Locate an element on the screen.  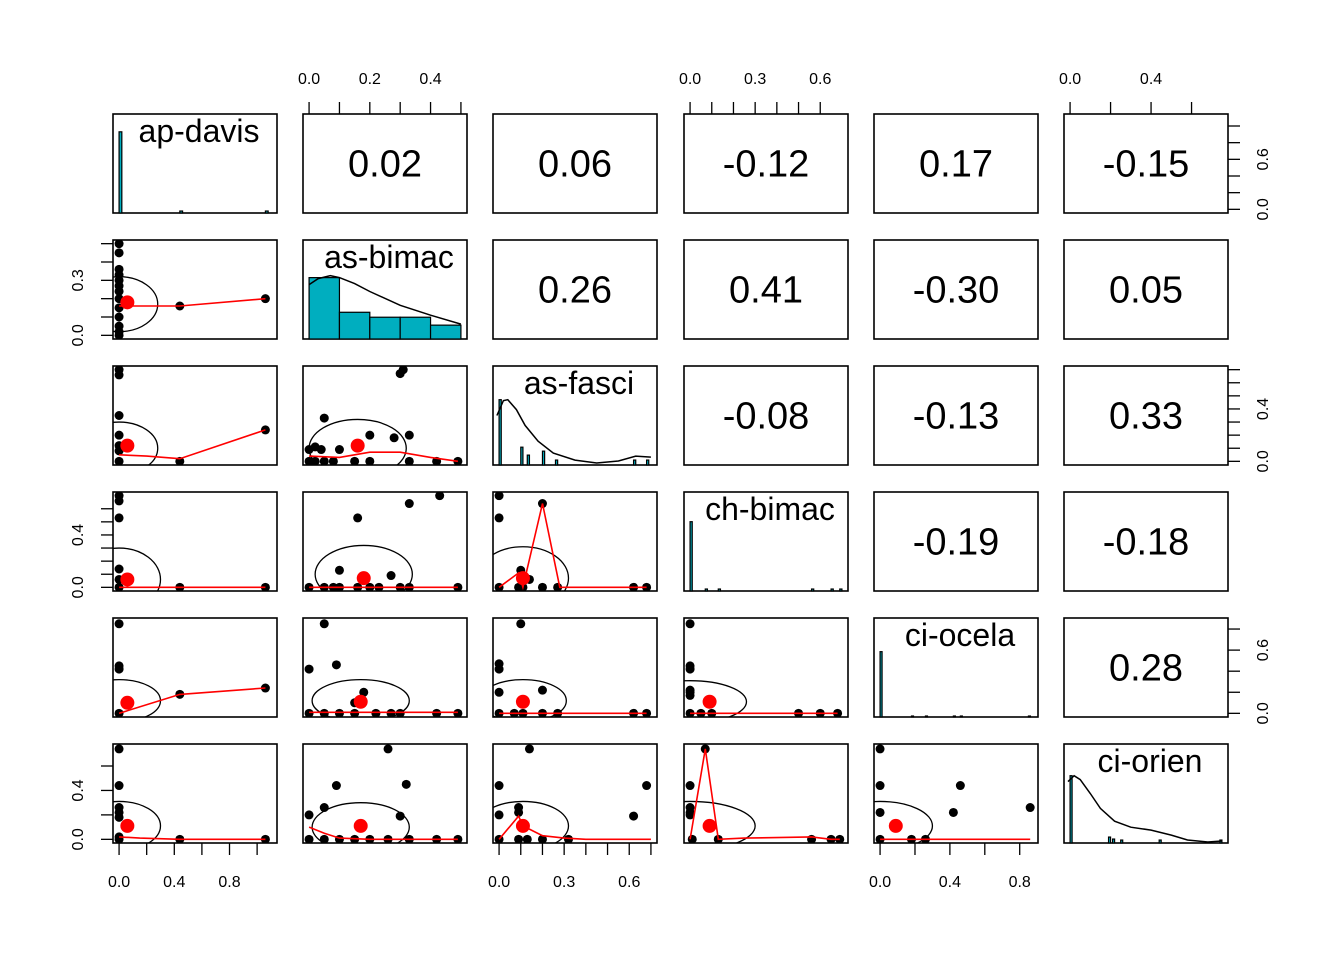
top-axis-col-1: 0.0 0.2 0.4 is located at coordinates (380, 92).